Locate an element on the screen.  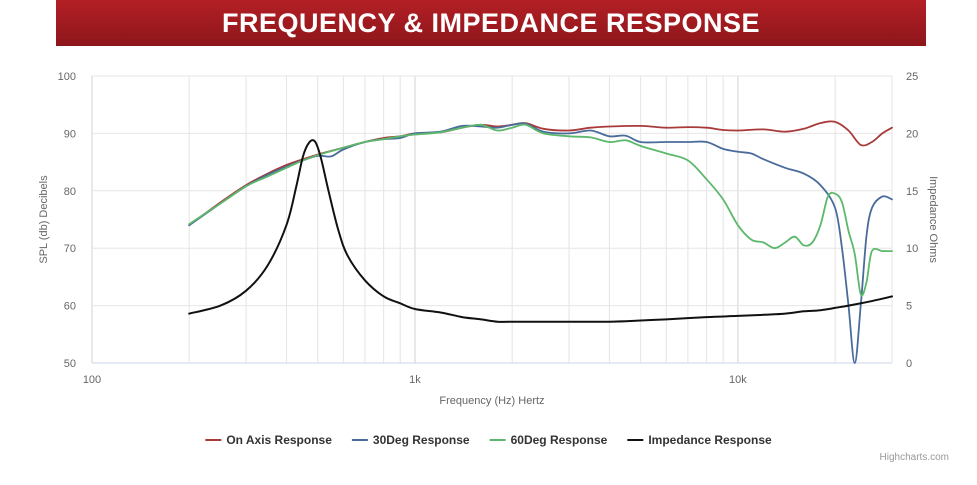
y-tick-label: 80 is located at coordinates (70, 192).